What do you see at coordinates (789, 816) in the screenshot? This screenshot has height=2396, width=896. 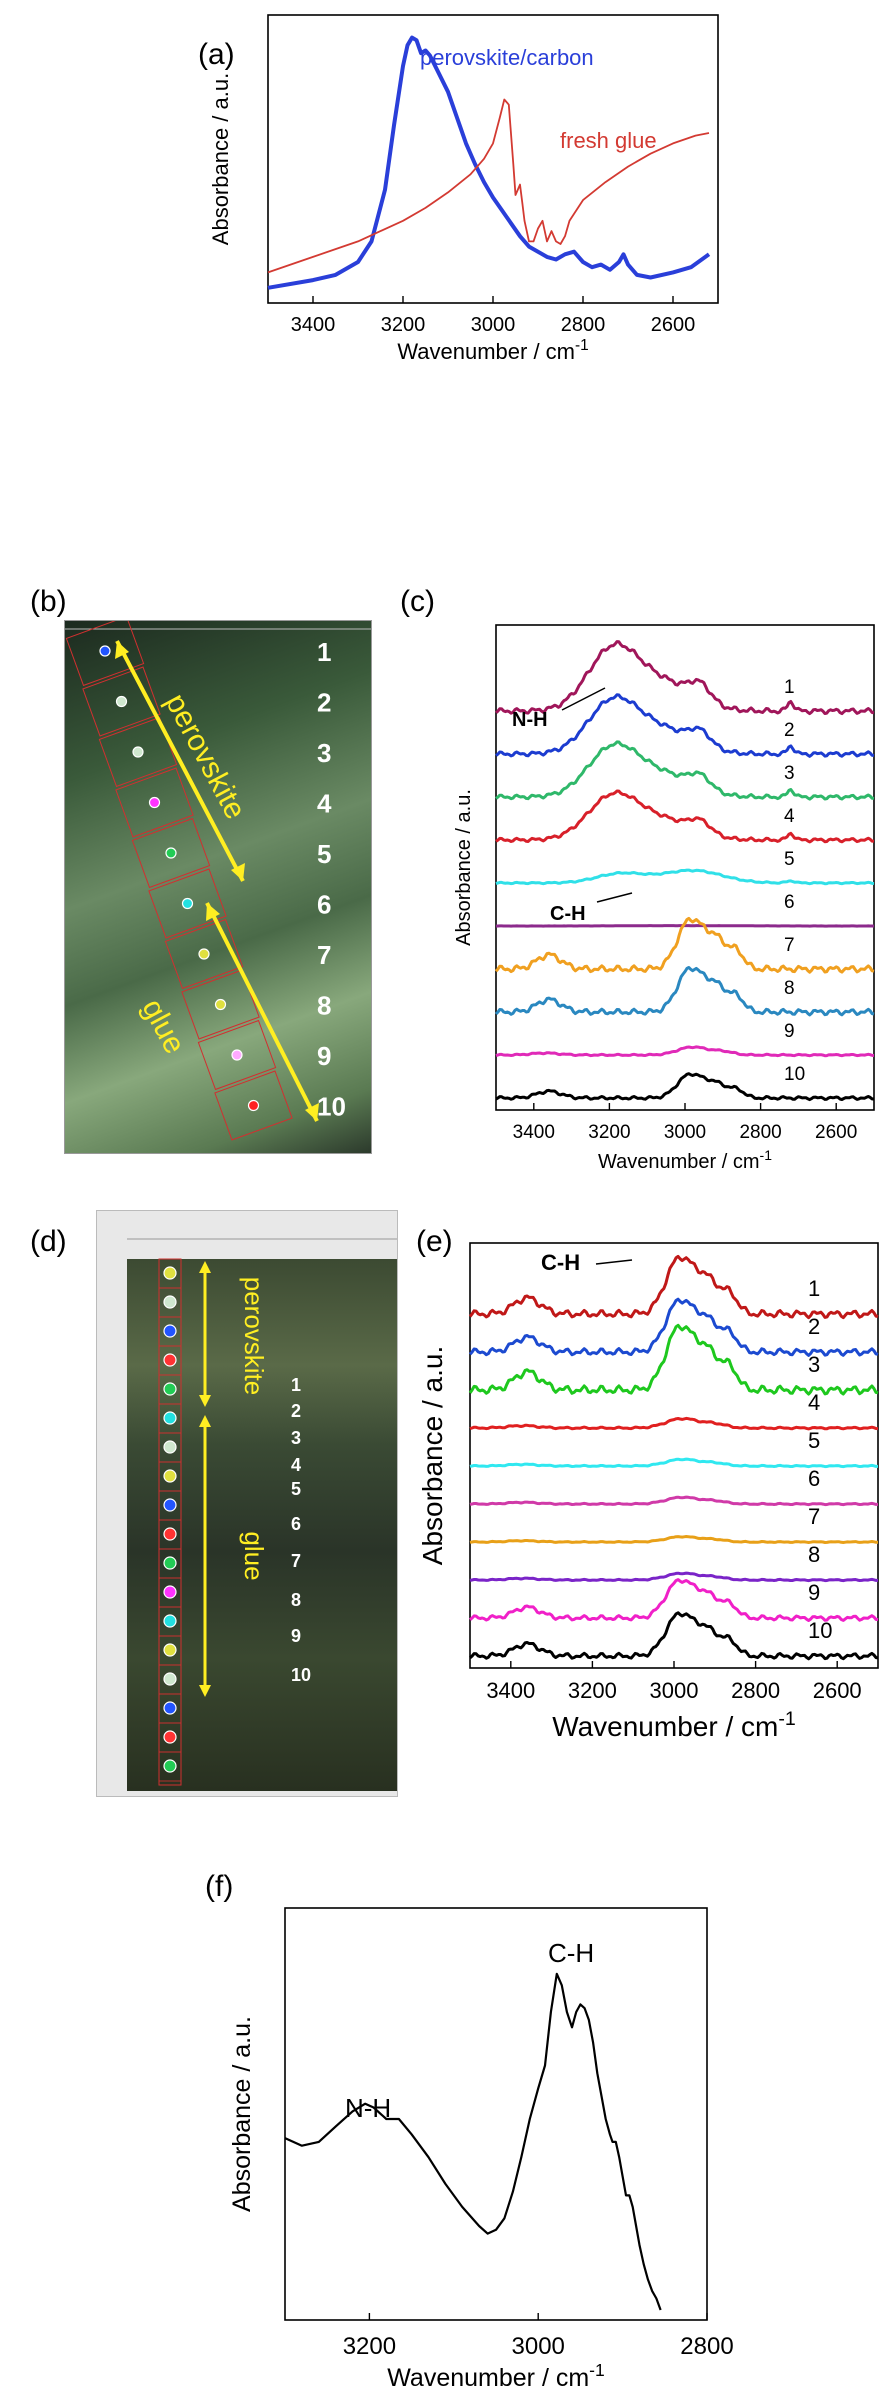 I see `series-label-4: 4` at bounding box center [789, 816].